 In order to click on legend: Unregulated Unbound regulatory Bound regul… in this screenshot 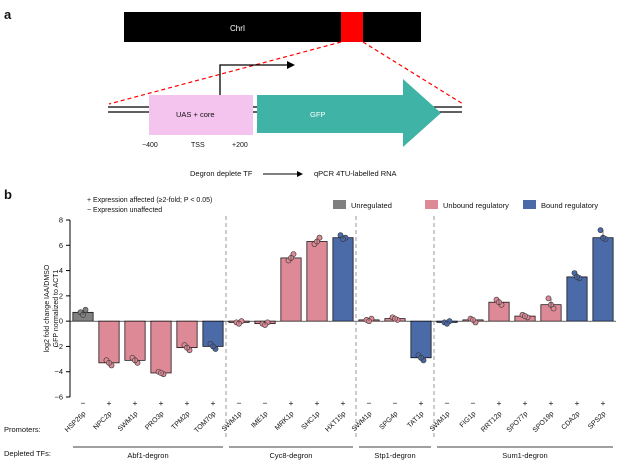, I will do `click(465, 205)`.